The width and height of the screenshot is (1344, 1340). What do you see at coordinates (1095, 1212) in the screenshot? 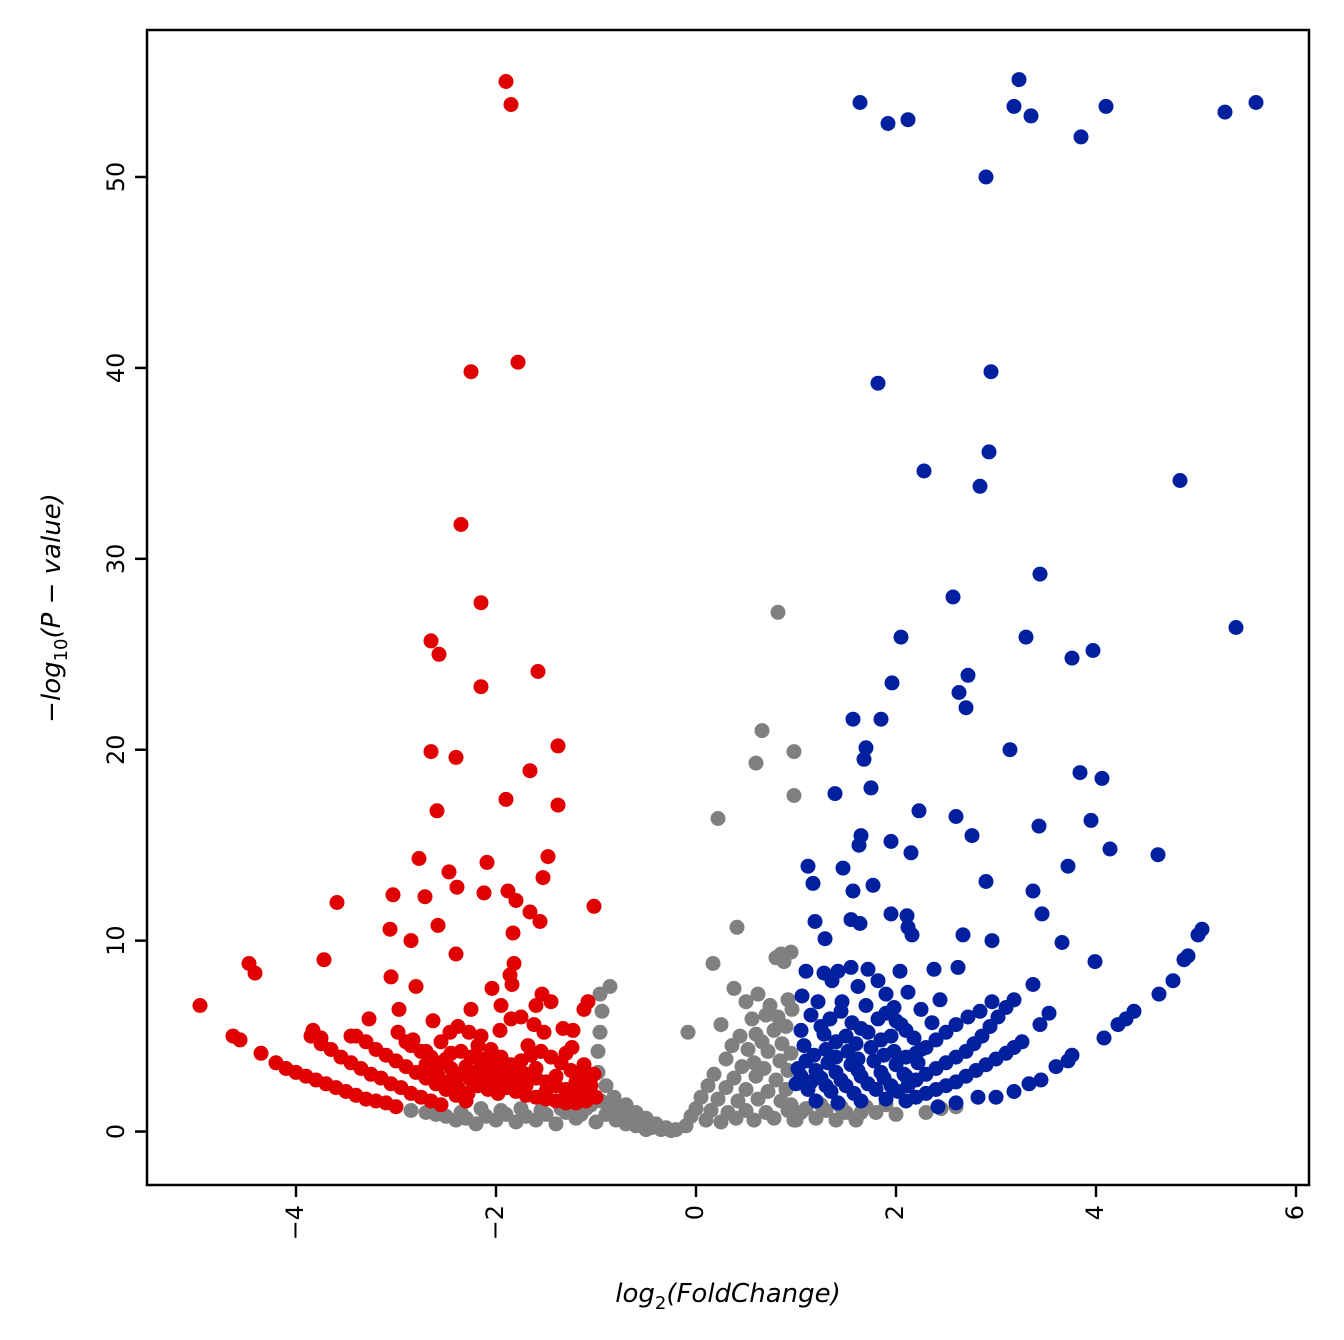
I see `x-tick-label: 4` at bounding box center [1095, 1212].